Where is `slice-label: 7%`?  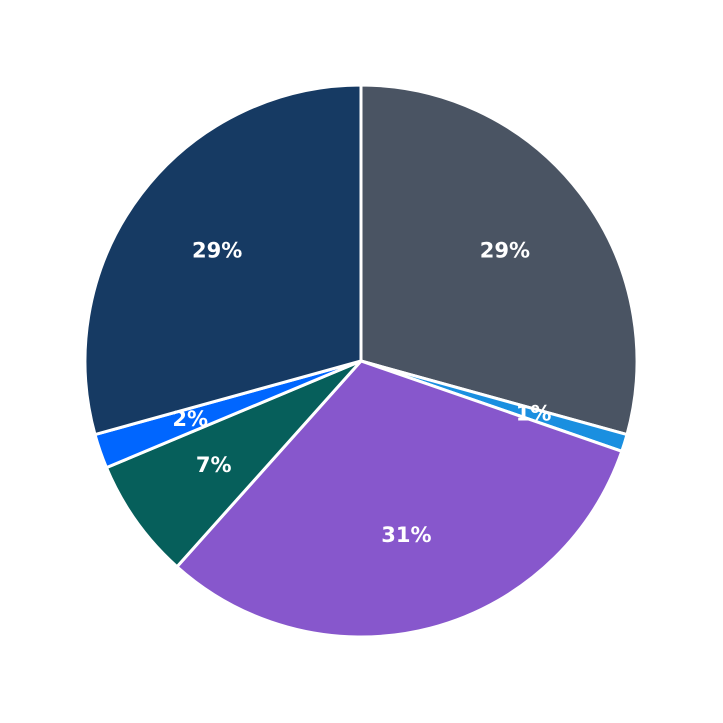 slice-label: 7% is located at coordinates (214, 465).